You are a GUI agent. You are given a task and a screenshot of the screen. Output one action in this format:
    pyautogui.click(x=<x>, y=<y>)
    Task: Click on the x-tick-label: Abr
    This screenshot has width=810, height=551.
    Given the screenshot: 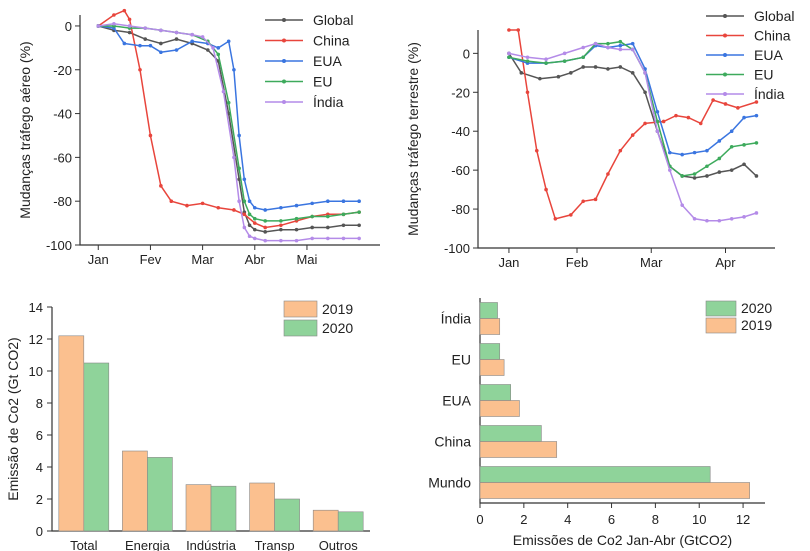 What is the action you would take?
    pyautogui.click(x=255, y=259)
    